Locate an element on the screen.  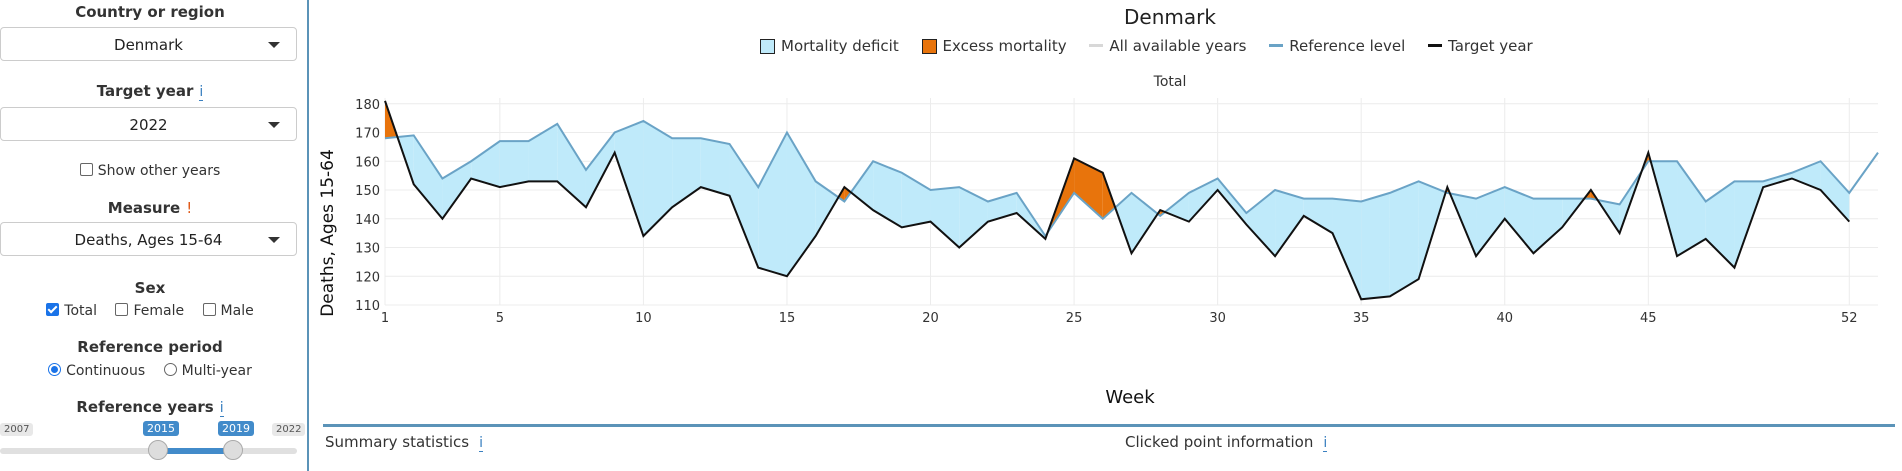
slider-from-label: 2015 is located at coordinates (161, 428).